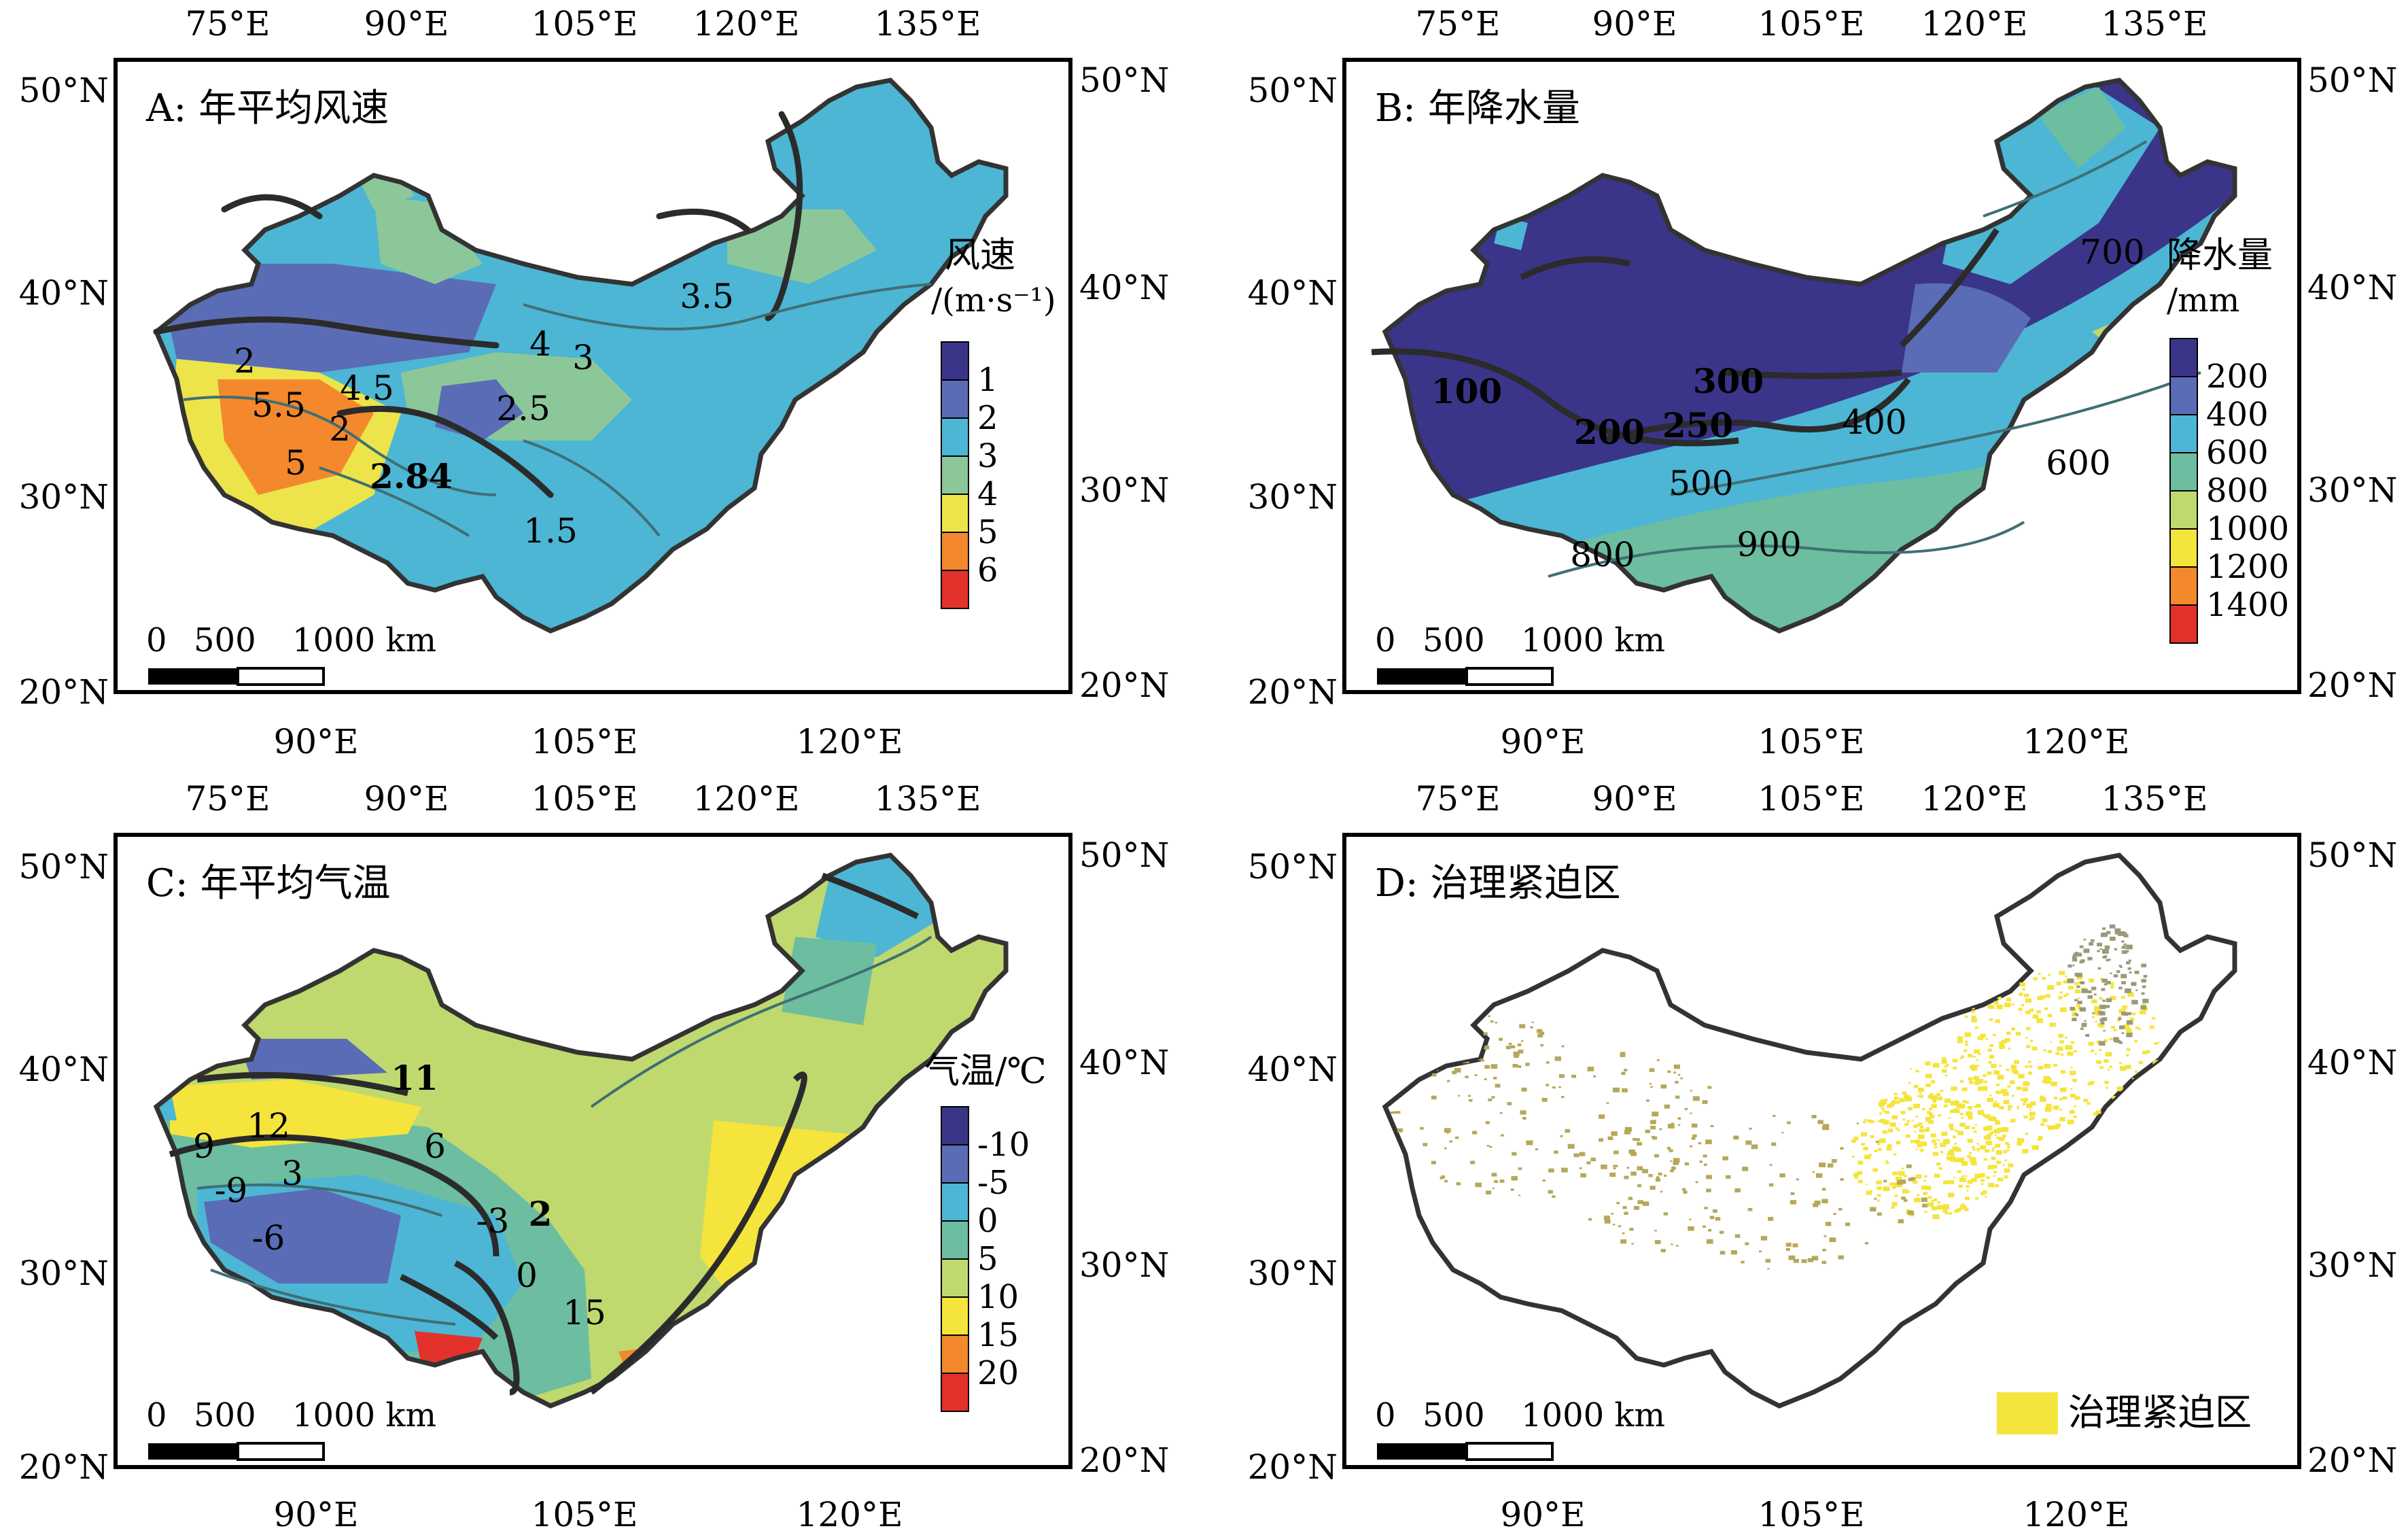 This screenshot has height=1533, width=2408. Describe the element at coordinates (583, 357) in the screenshot. I see `svg-text: 3` at that location.